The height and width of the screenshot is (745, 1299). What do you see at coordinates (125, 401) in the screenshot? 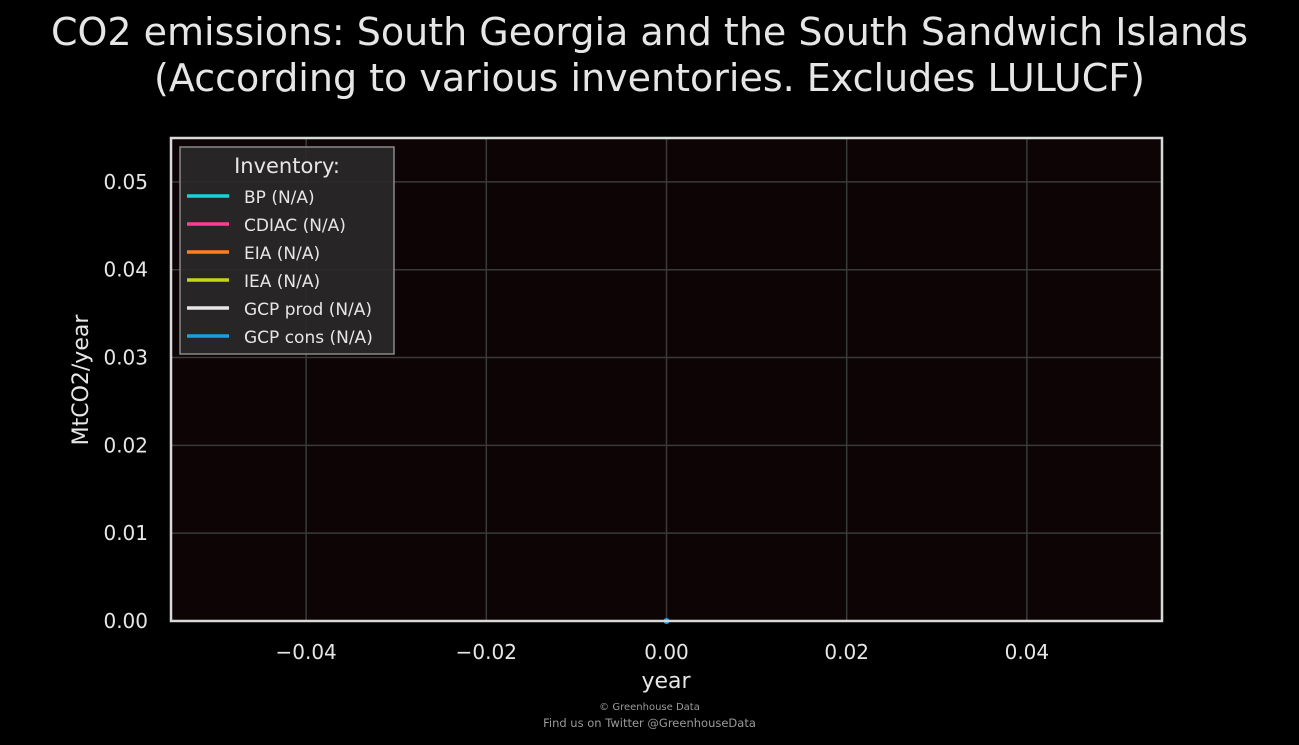
I see `y-tick-labels: 0.00 0.01 0.02 0.03 0.04 0.05` at bounding box center [125, 401].